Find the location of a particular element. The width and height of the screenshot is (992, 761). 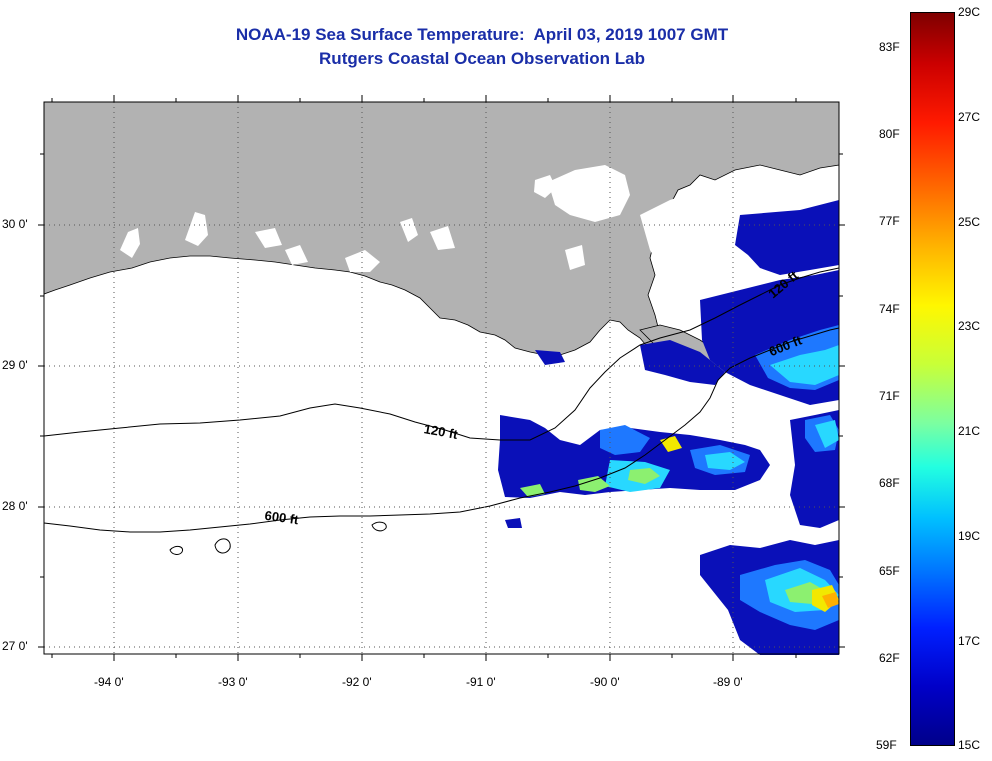

lat-label-28: 28 0' is located at coordinates (15, 506).